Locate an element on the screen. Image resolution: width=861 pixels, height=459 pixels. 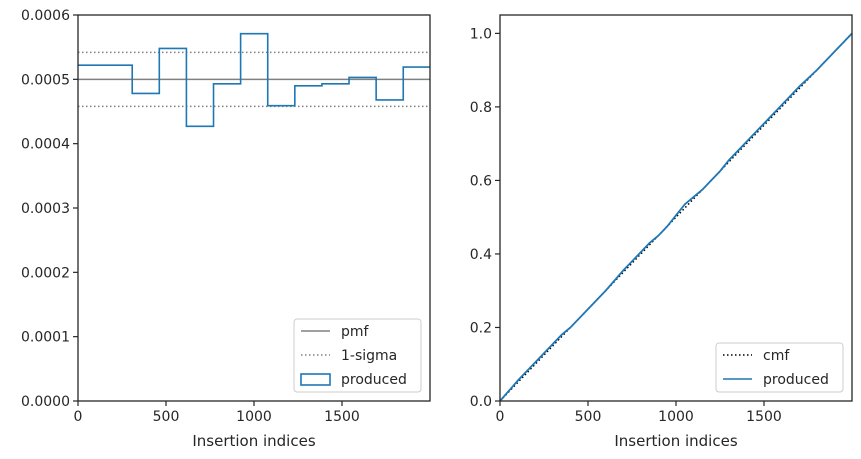
y-tick-label: 0.0004 is located at coordinates (45, 145).